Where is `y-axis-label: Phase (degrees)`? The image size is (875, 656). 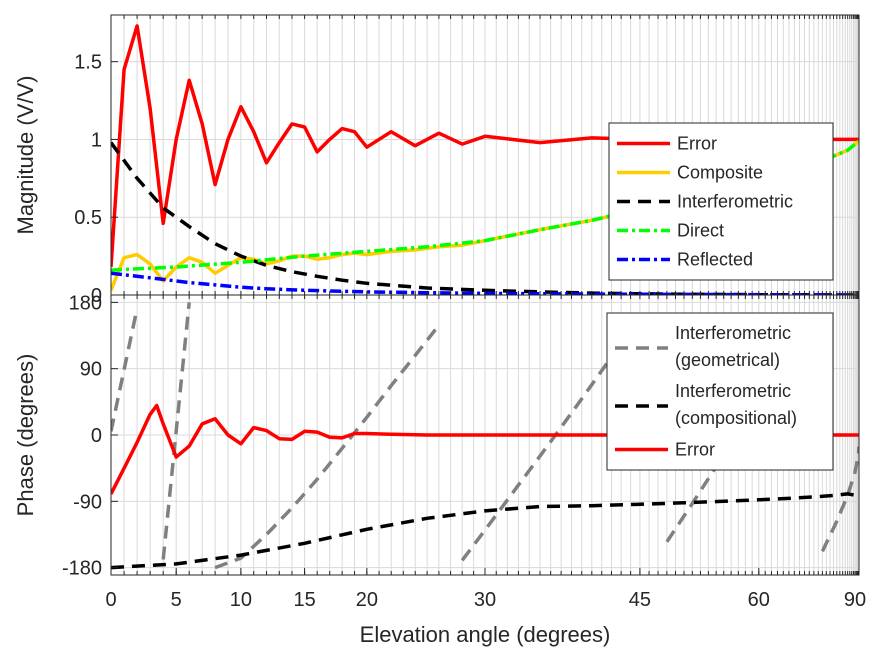 y-axis-label: Phase (degrees) is located at coordinates (25, 435).